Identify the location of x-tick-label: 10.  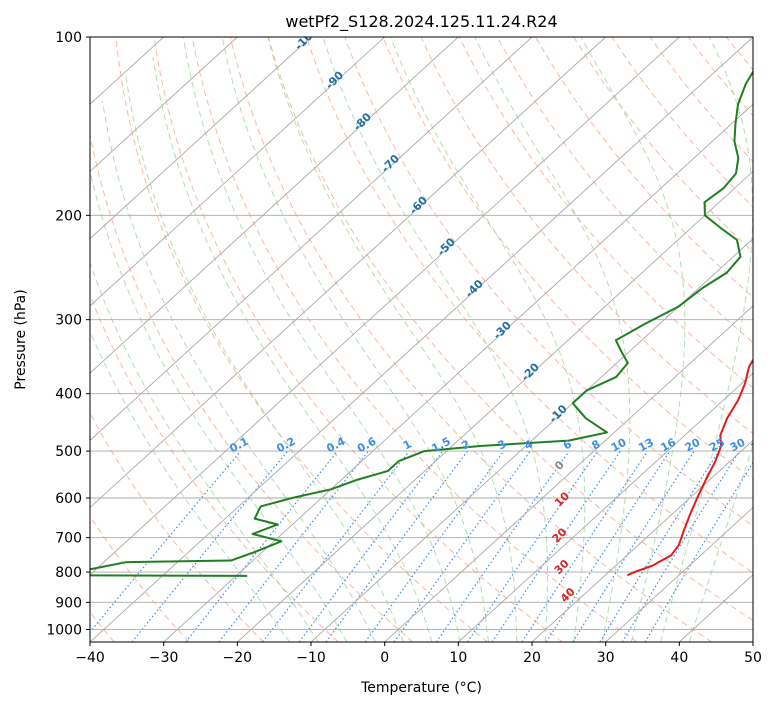
(458, 658).